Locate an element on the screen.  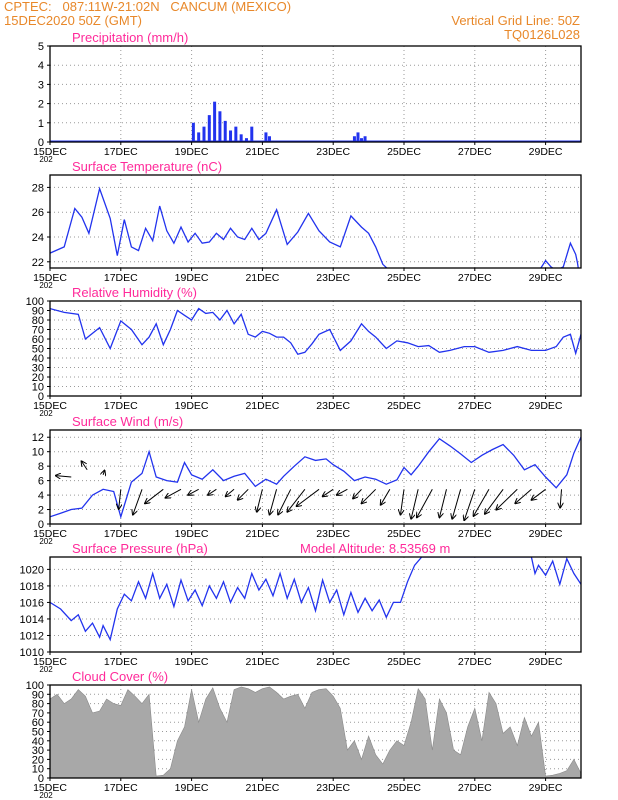
press-subtitle: Model Altitude: 8.53569 m is located at coordinates (375, 548).